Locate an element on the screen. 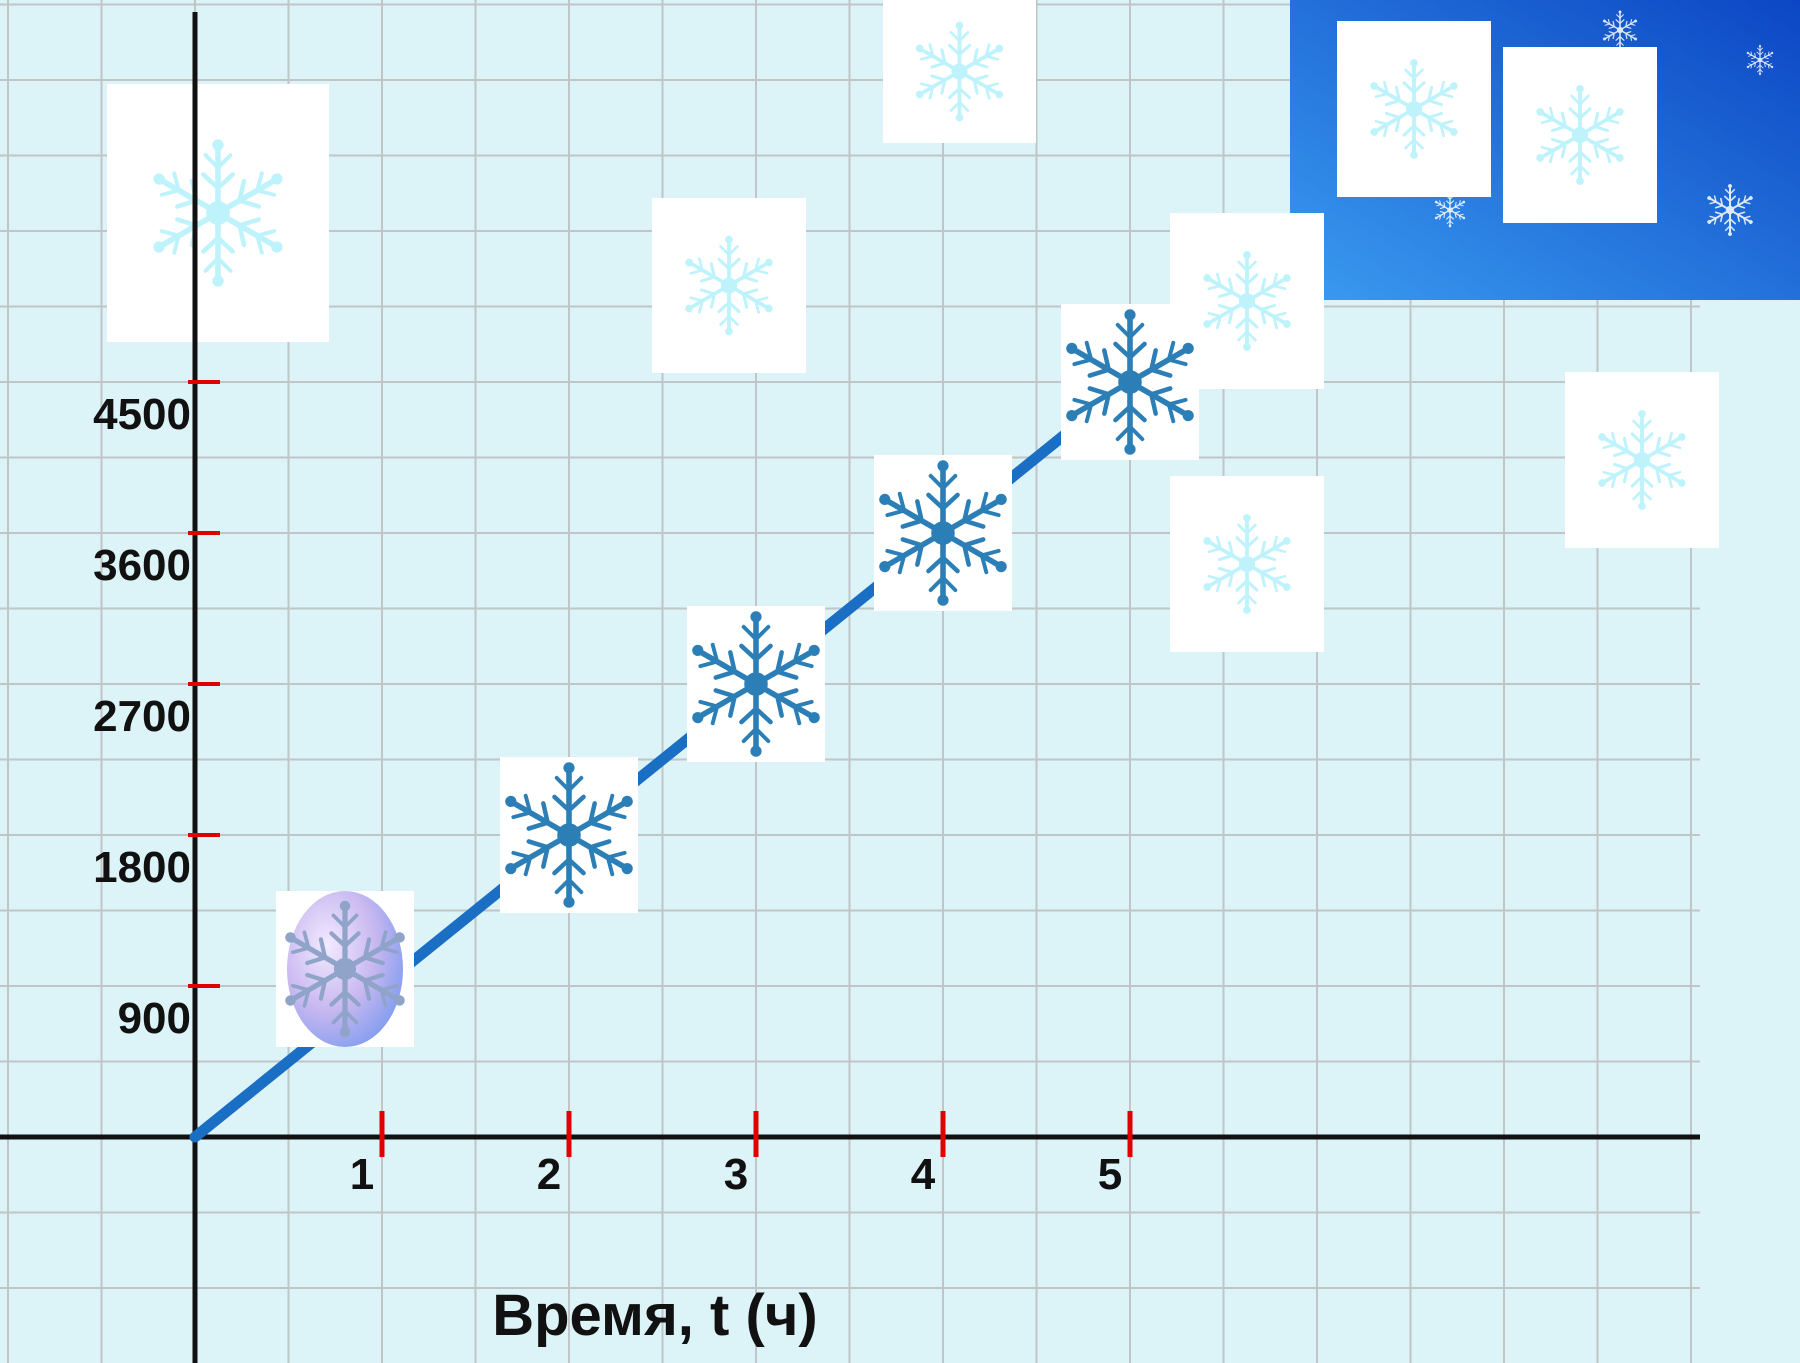  y-tick-label: 4500 is located at coordinates (142, 414).